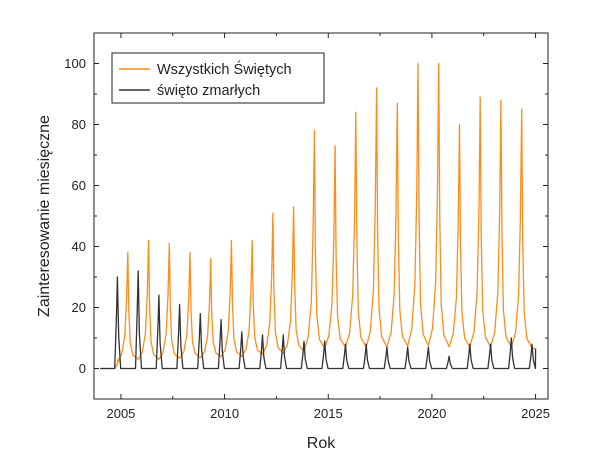 The image size is (596, 467). Describe the element at coordinates (535, 413) in the screenshot. I see `x-tick-label: 2025` at that location.